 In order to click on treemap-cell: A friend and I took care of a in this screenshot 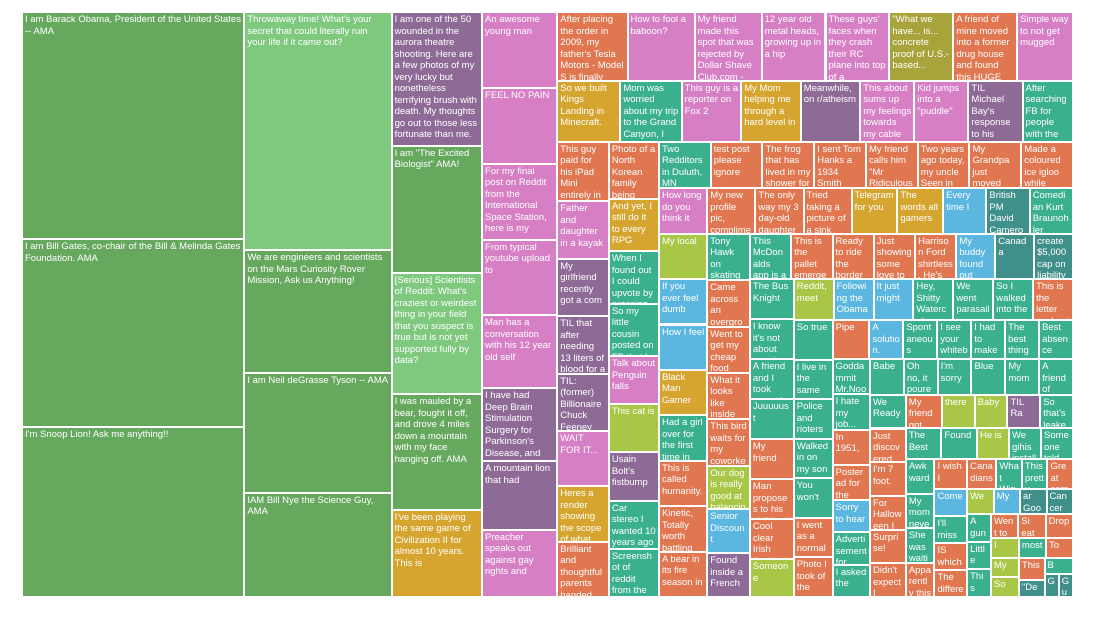, I will do `click(771, 379)`.